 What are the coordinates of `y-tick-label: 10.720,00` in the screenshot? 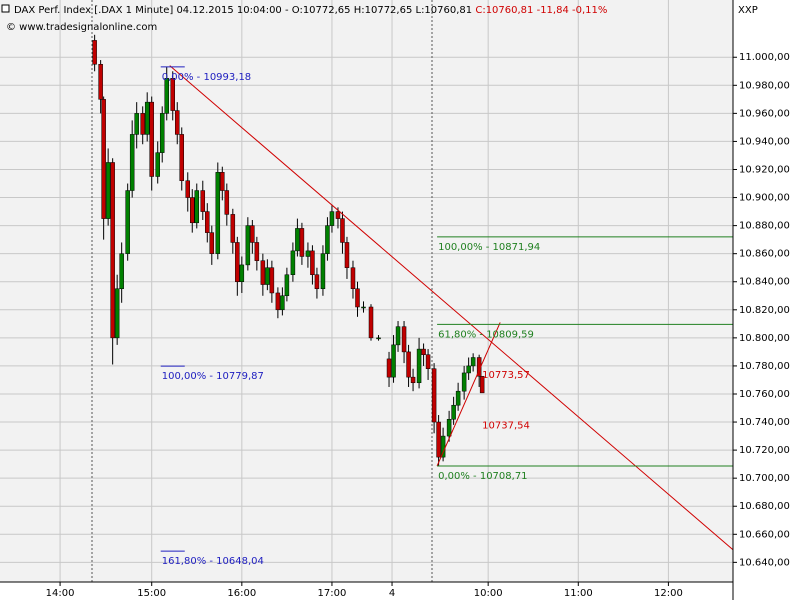 It's located at (764, 450).